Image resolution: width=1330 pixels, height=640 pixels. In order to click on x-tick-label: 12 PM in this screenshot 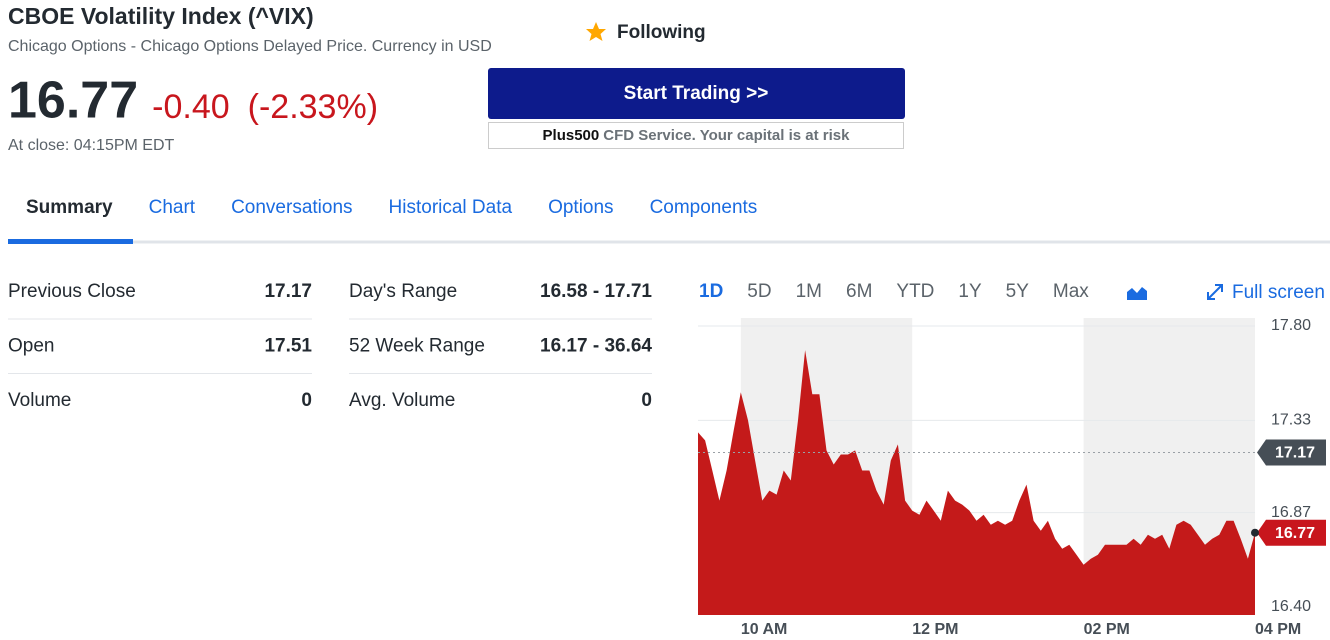, I will do `click(935, 629)`.